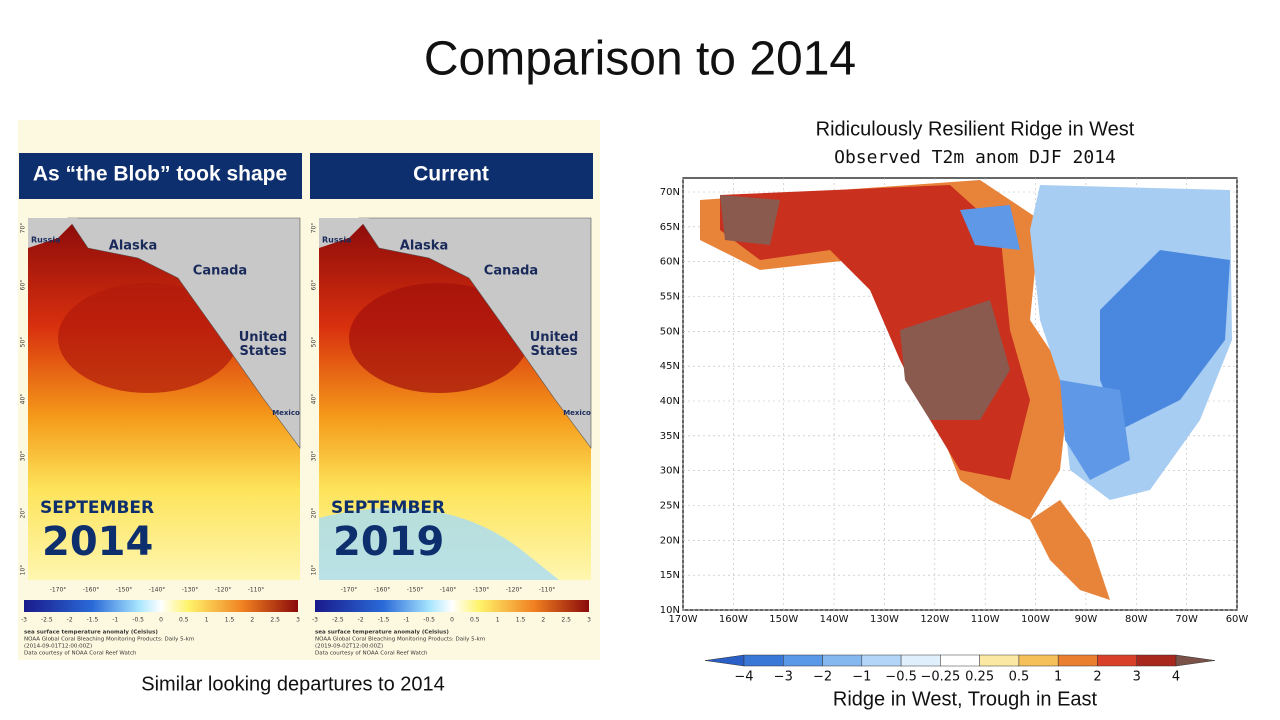 The width and height of the screenshot is (1280, 720). I want to click on caption: Ridge in West, Trough in East, so click(965, 699).